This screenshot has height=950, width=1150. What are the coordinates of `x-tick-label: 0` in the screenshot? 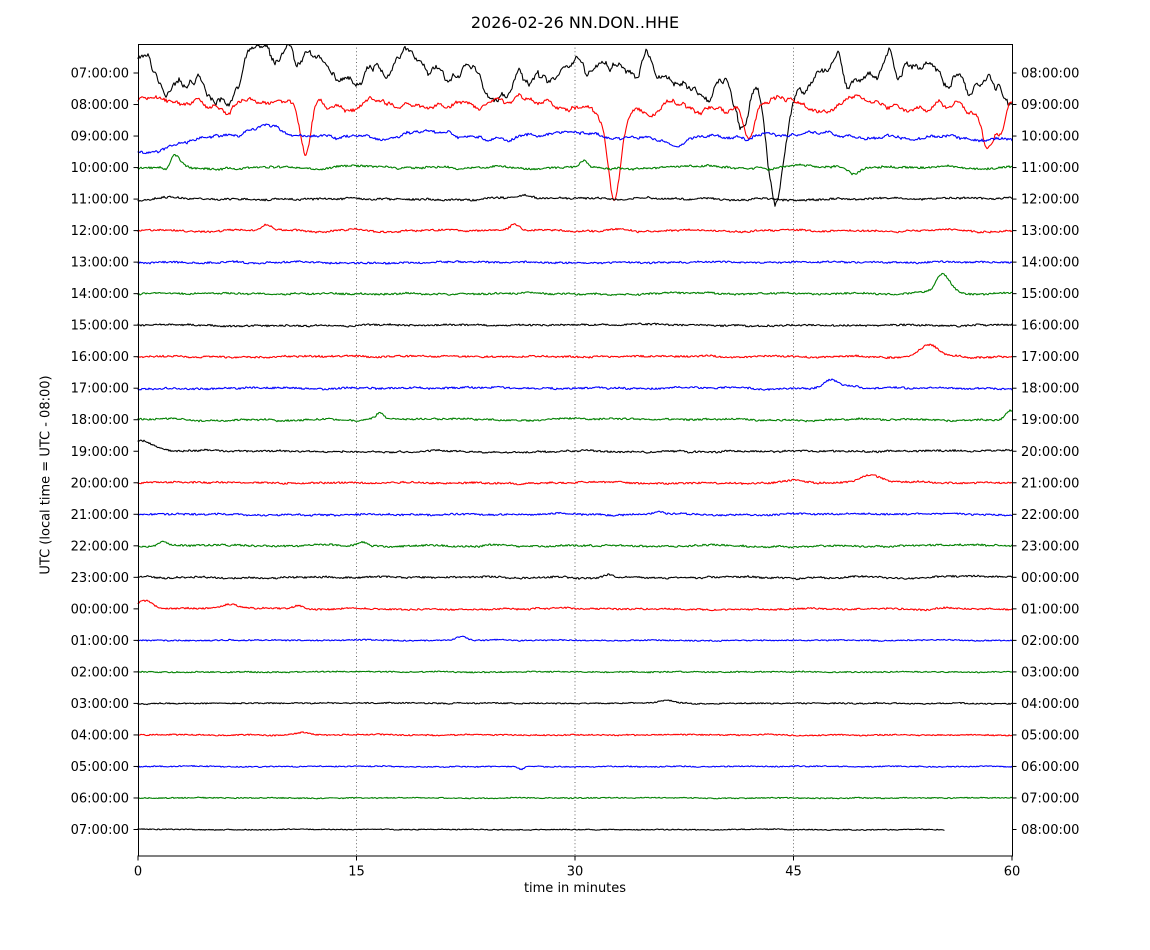 It's located at (138, 872).